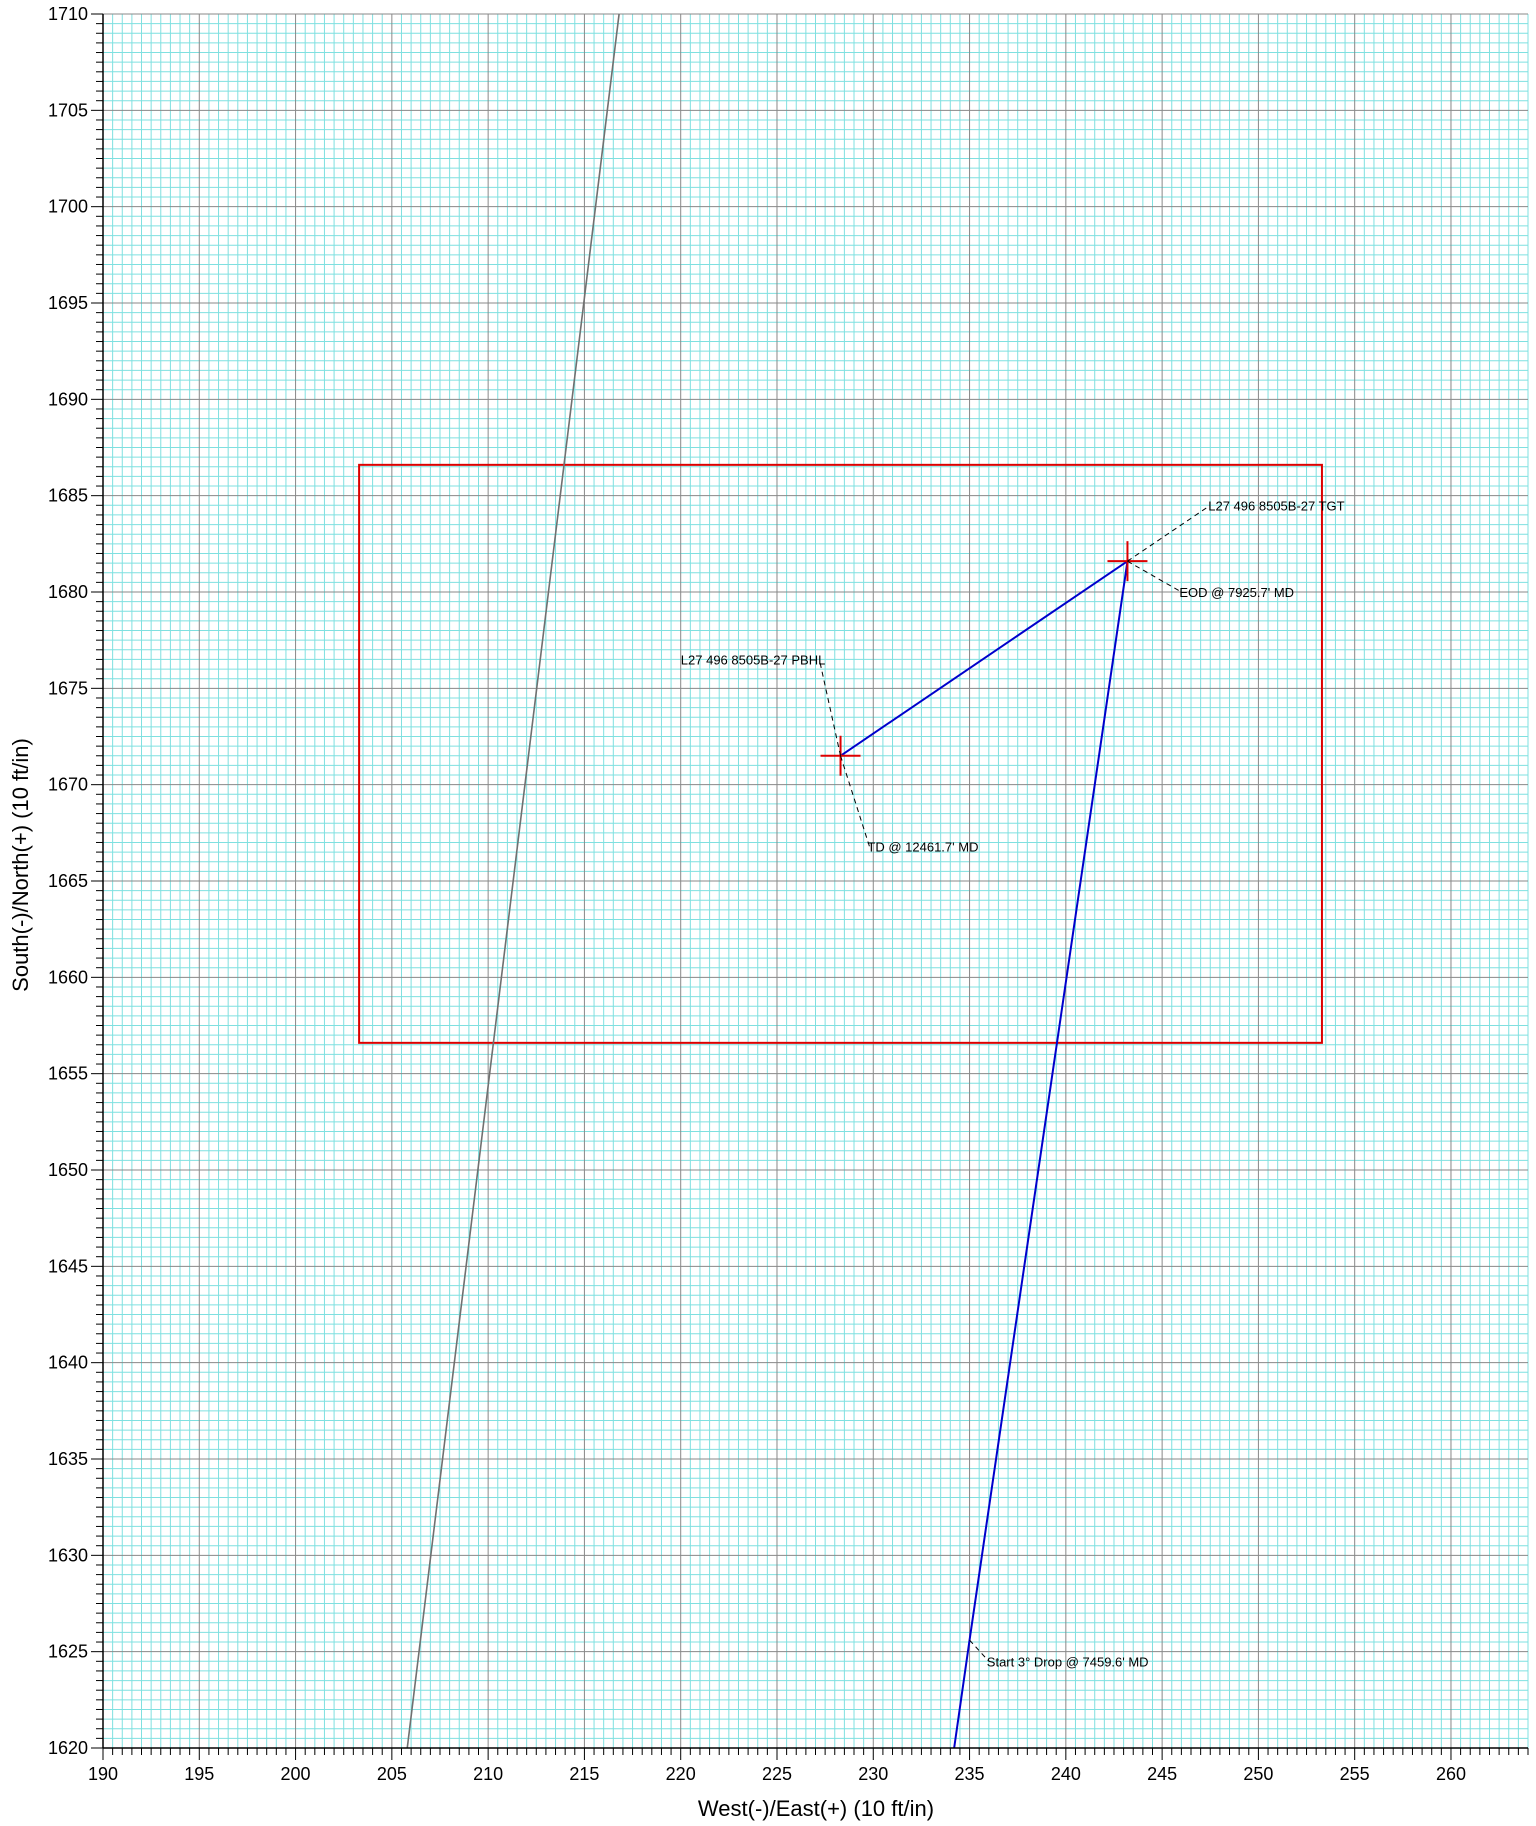  Describe the element at coordinates (1162, 1774) in the screenshot. I see `x-tick-label: 245` at that location.